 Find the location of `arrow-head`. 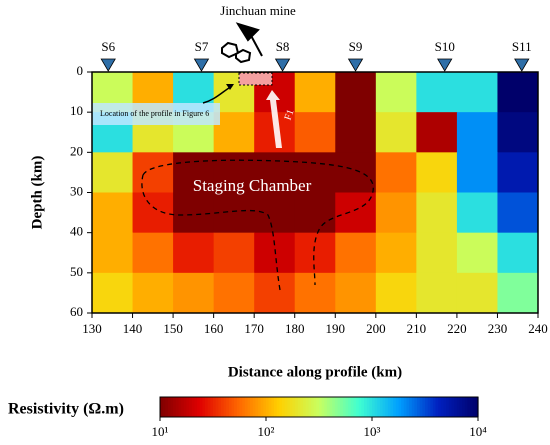

arrow-head is located at coordinates (230, 87).